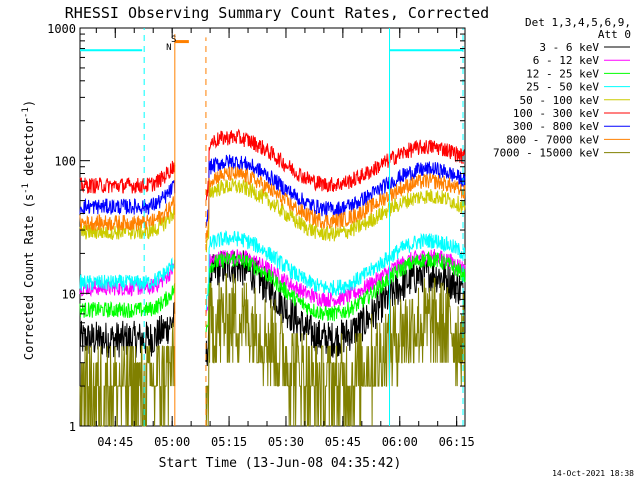  Describe the element at coordinates (127, 214) in the screenshot. I see `series-line-8-seg1` at that location.